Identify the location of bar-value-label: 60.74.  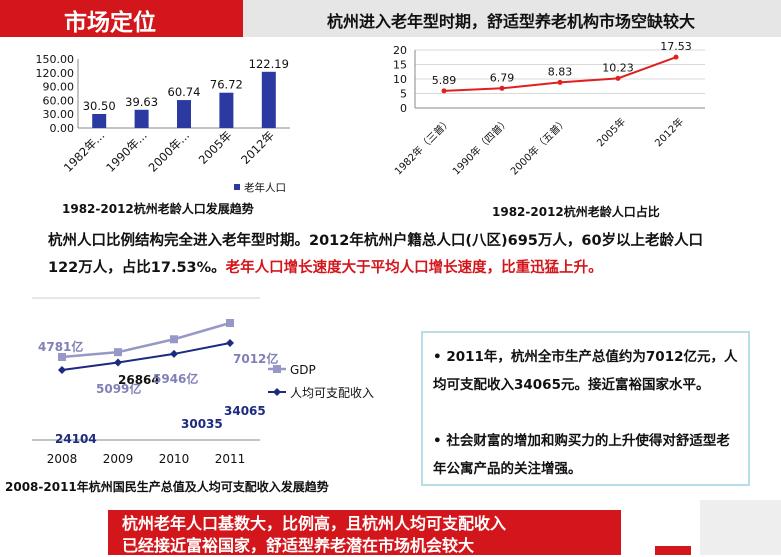
(184, 92).